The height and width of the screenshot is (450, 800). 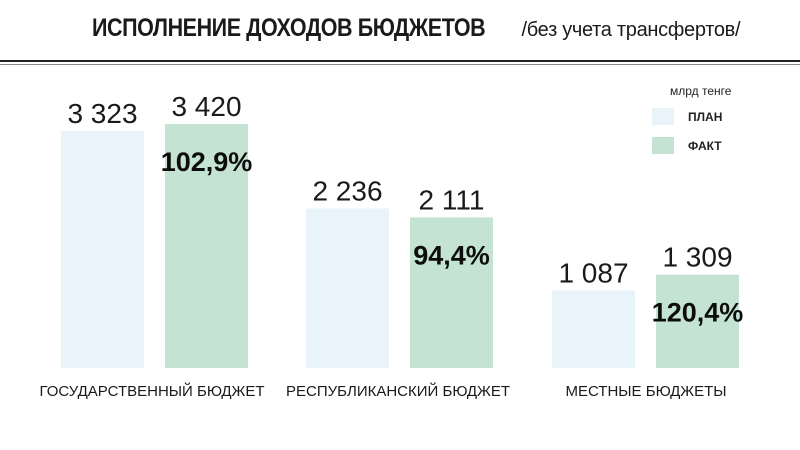 I want to click on legend-label-fact: ФАКТ, so click(x=705, y=145).